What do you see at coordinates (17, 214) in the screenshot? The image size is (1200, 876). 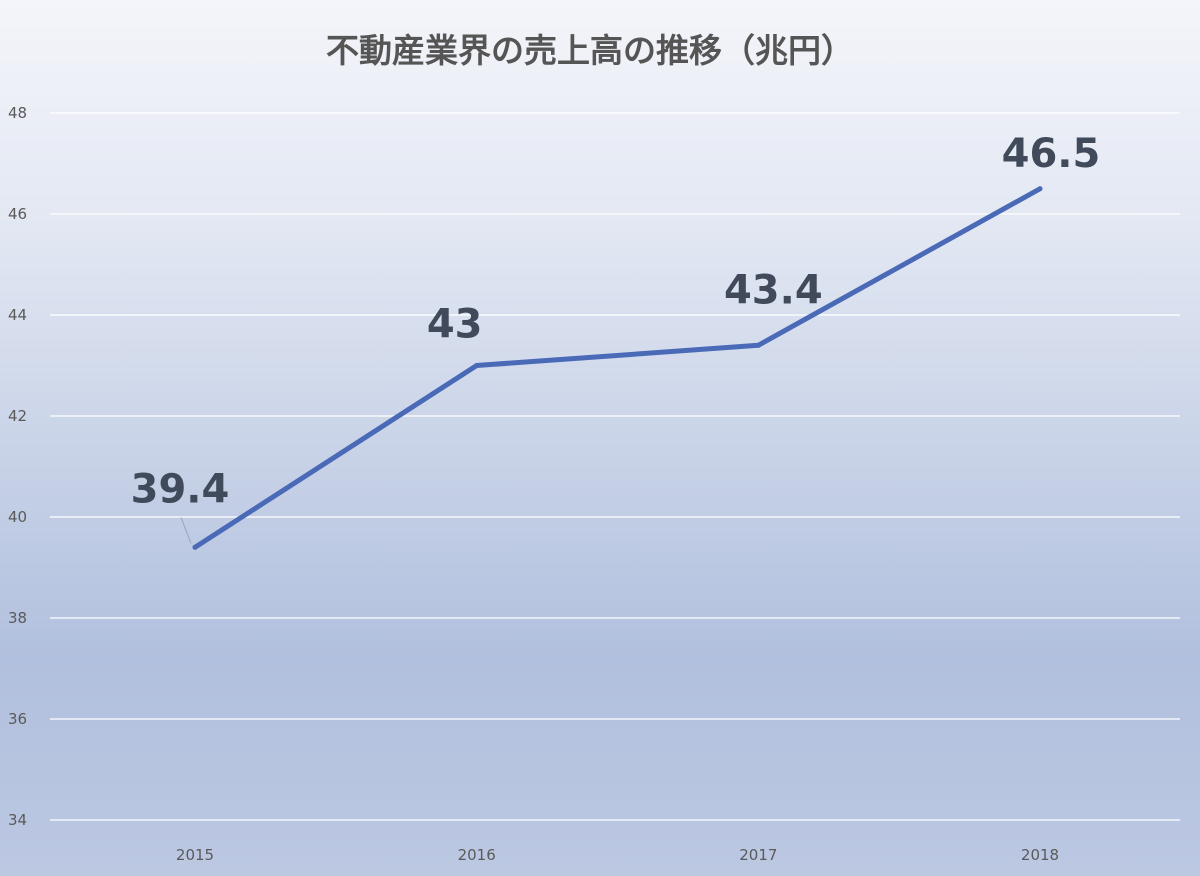 I see `y-tick-label: 46` at bounding box center [17, 214].